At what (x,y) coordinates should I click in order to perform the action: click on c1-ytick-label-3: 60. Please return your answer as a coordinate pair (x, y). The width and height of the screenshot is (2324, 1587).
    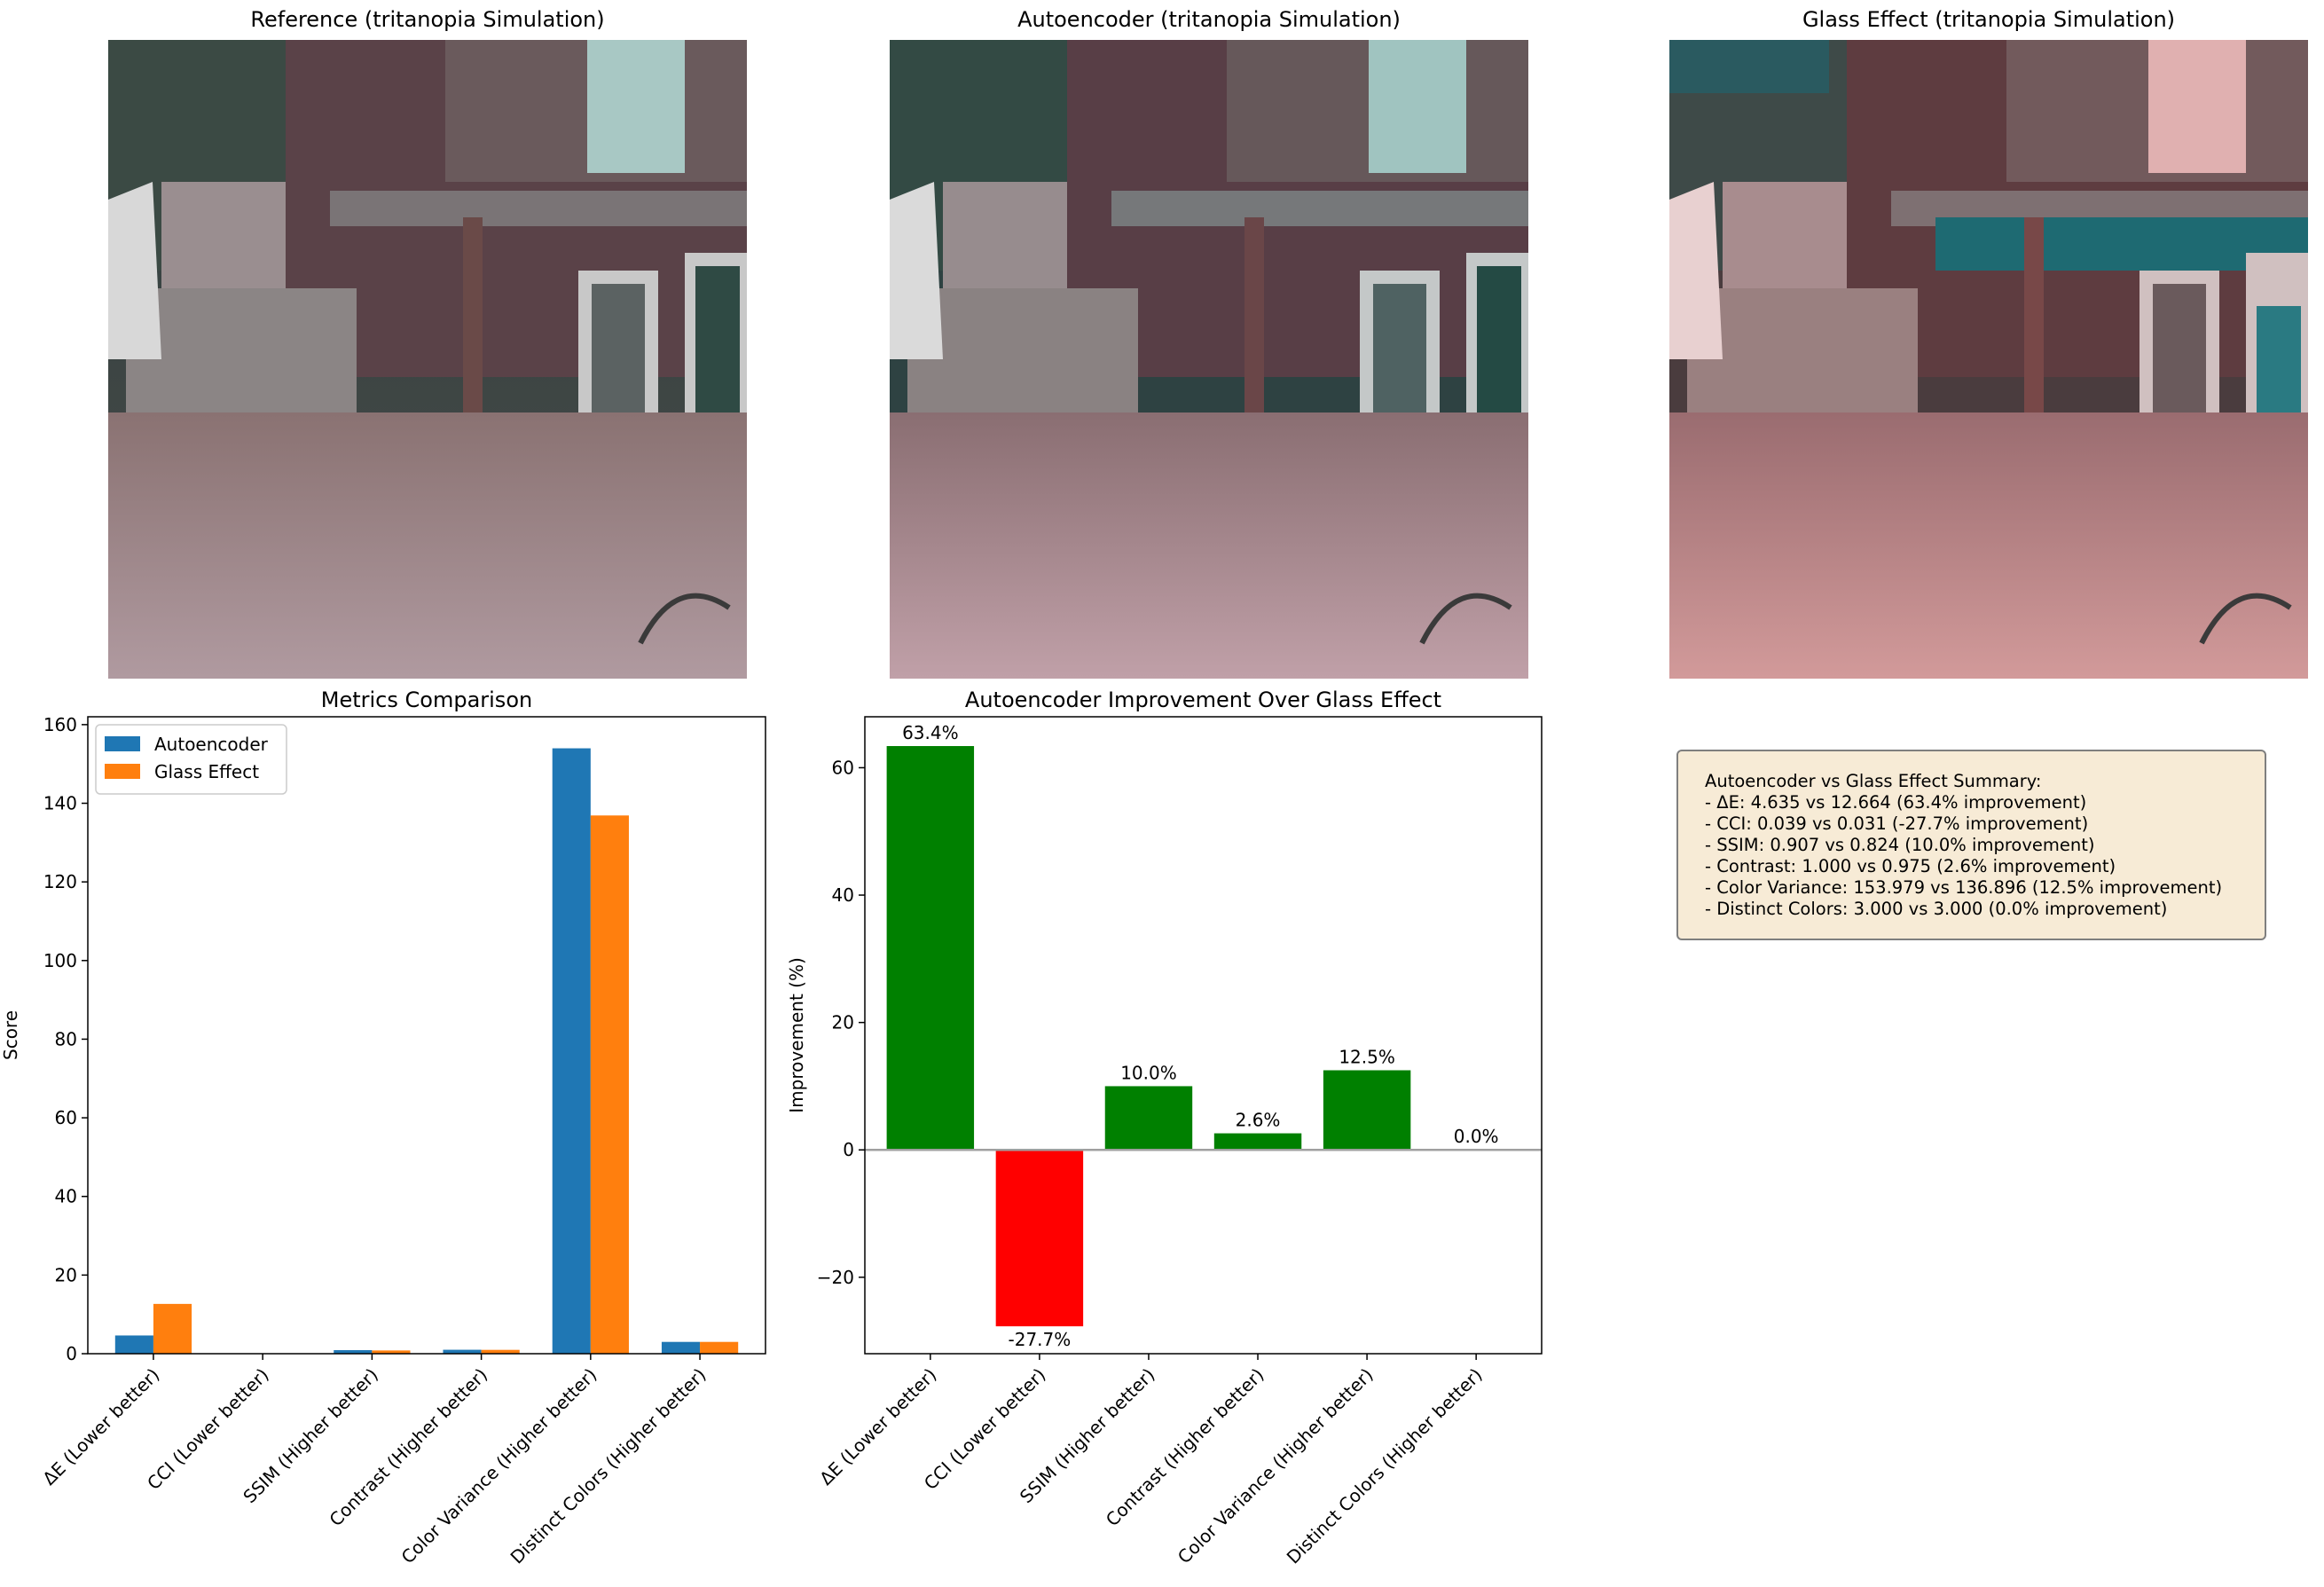
    Looking at the image, I should click on (66, 1117).